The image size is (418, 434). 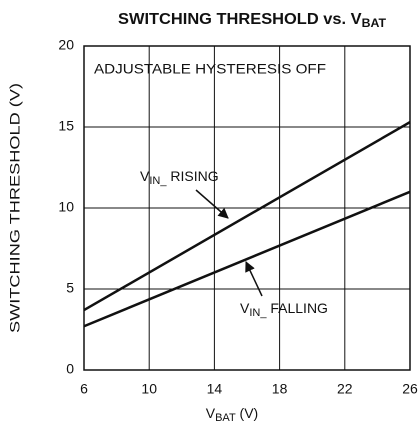 I want to click on annotation: VIN_ RISING, so click(x=179, y=177).